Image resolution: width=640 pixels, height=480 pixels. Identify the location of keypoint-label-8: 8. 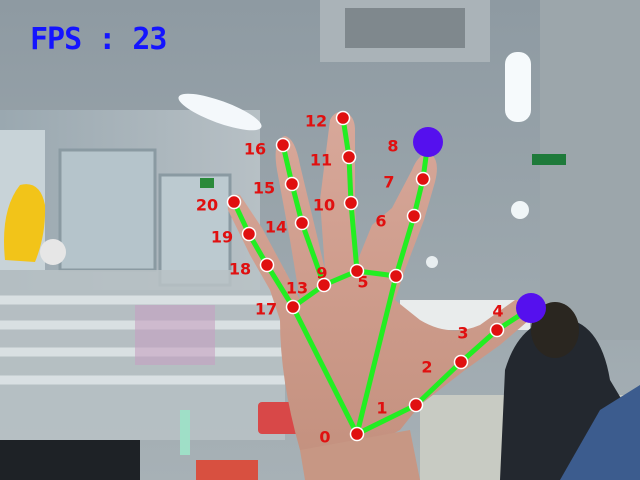
(392, 146).